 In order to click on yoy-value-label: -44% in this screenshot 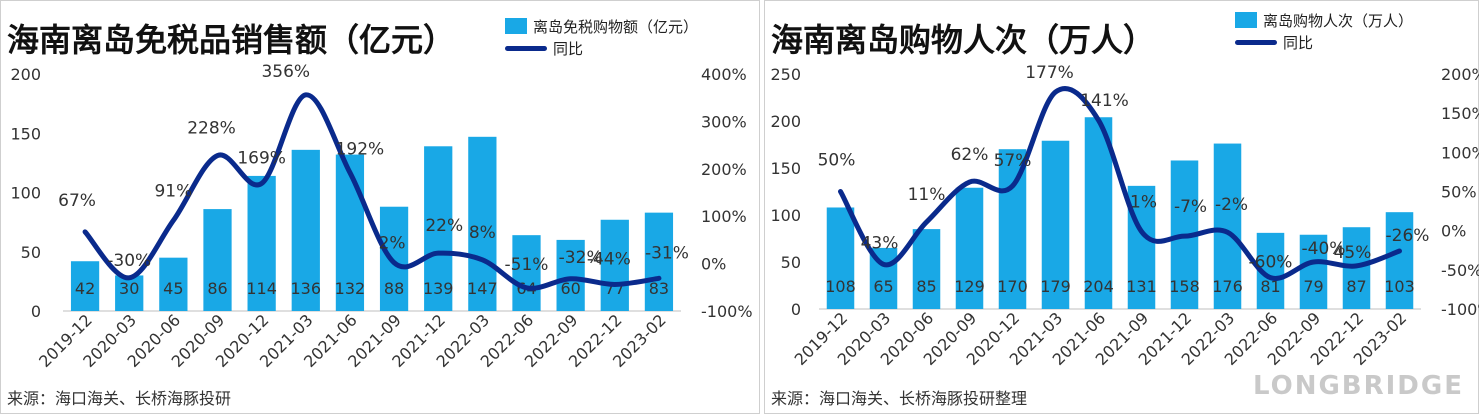, I will do `click(609, 259)`.